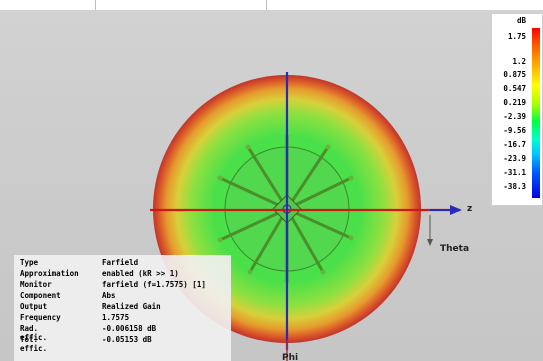 This screenshot has height=361, width=543. I want to click on z-axis-arrowhead, so click(456, 210).